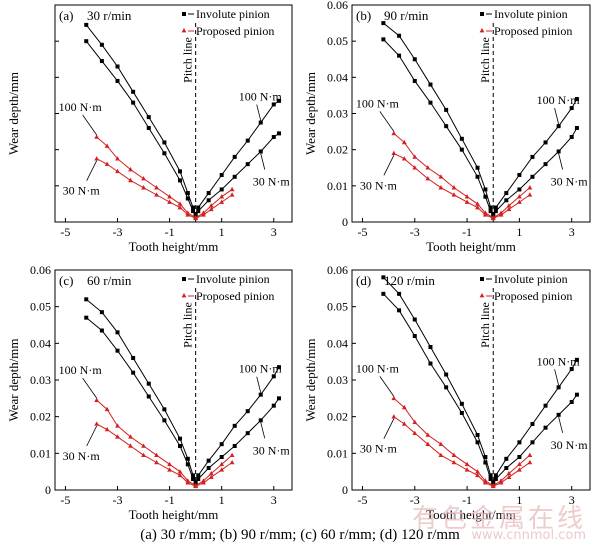 The image size is (600, 551). What do you see at coordinates (310, 113) in the screenshot?
I see `y-axis-label: Wear depth/mm` at bounding box center [310, 113].